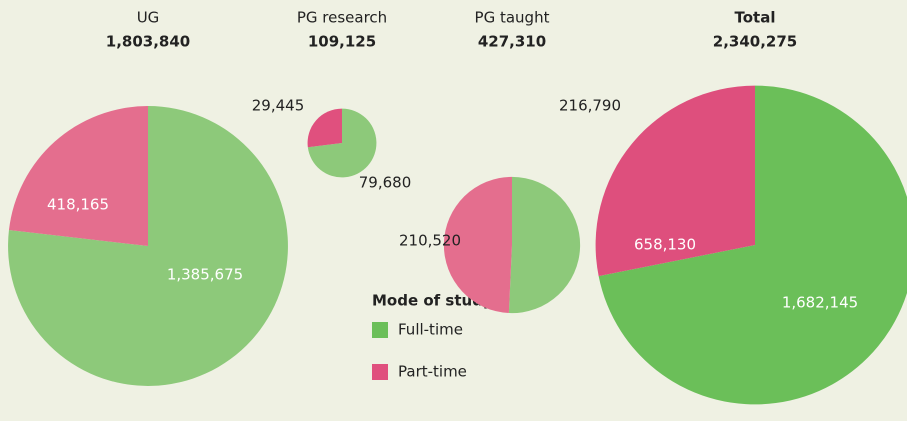 The height and width of the screenshot is (421, 907). Describe the element at coordinates (590, 106) in the screenshot. I see `slice-label: 216,790` at that location.